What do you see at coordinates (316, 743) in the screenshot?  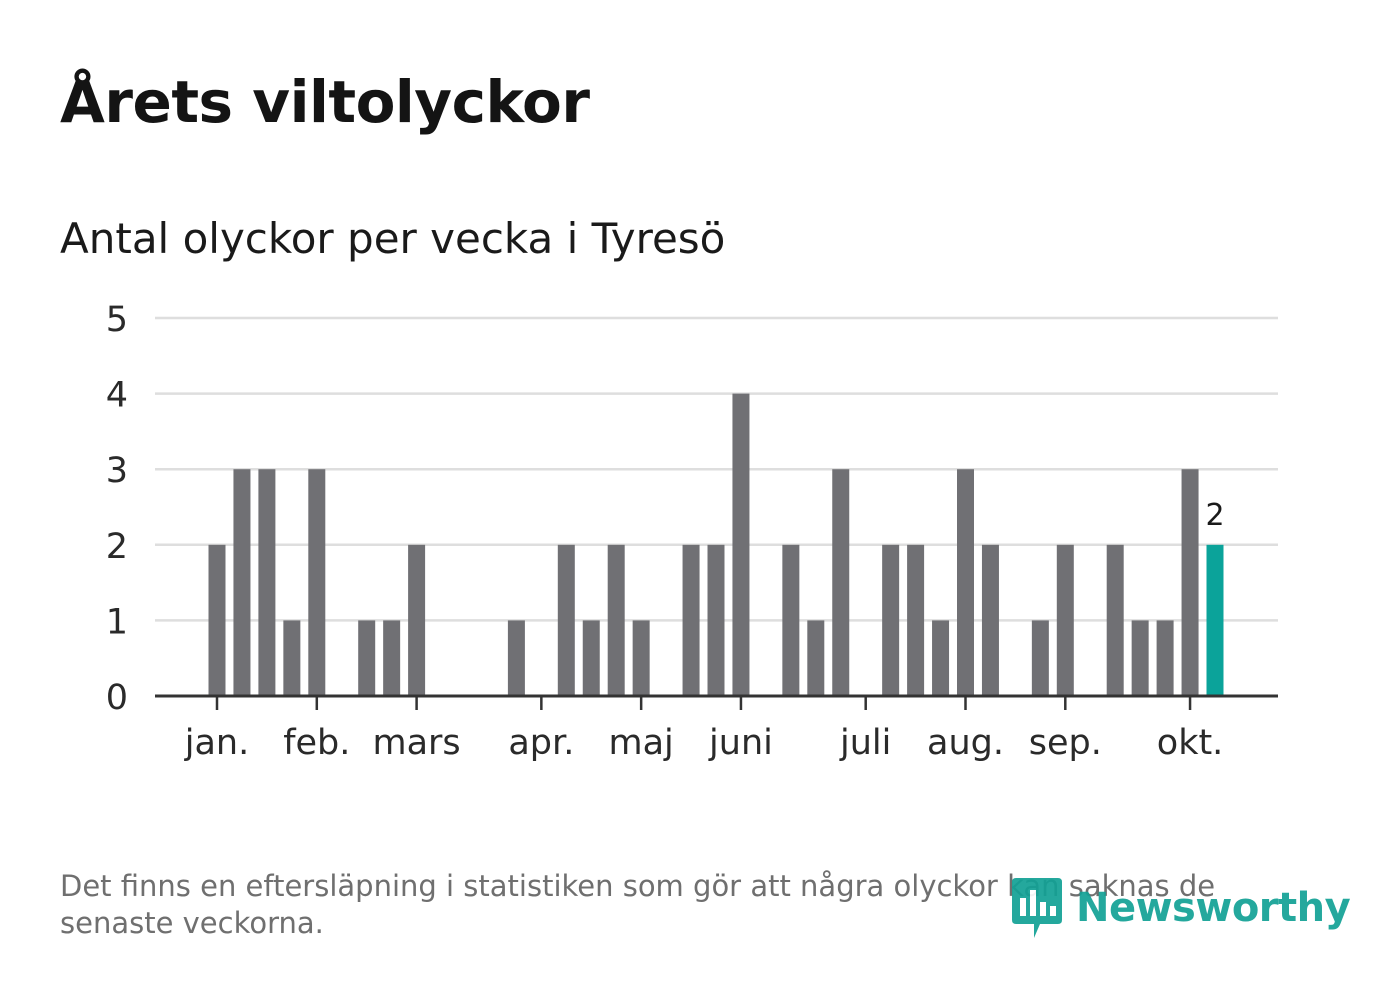 I see `x-tick-label: feb.` at bounding box center [316, 743].